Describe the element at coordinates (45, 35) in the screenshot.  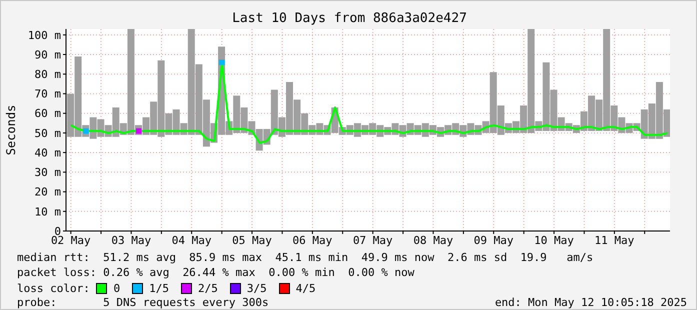
I see `y-tick-label: 100 m` at that location.